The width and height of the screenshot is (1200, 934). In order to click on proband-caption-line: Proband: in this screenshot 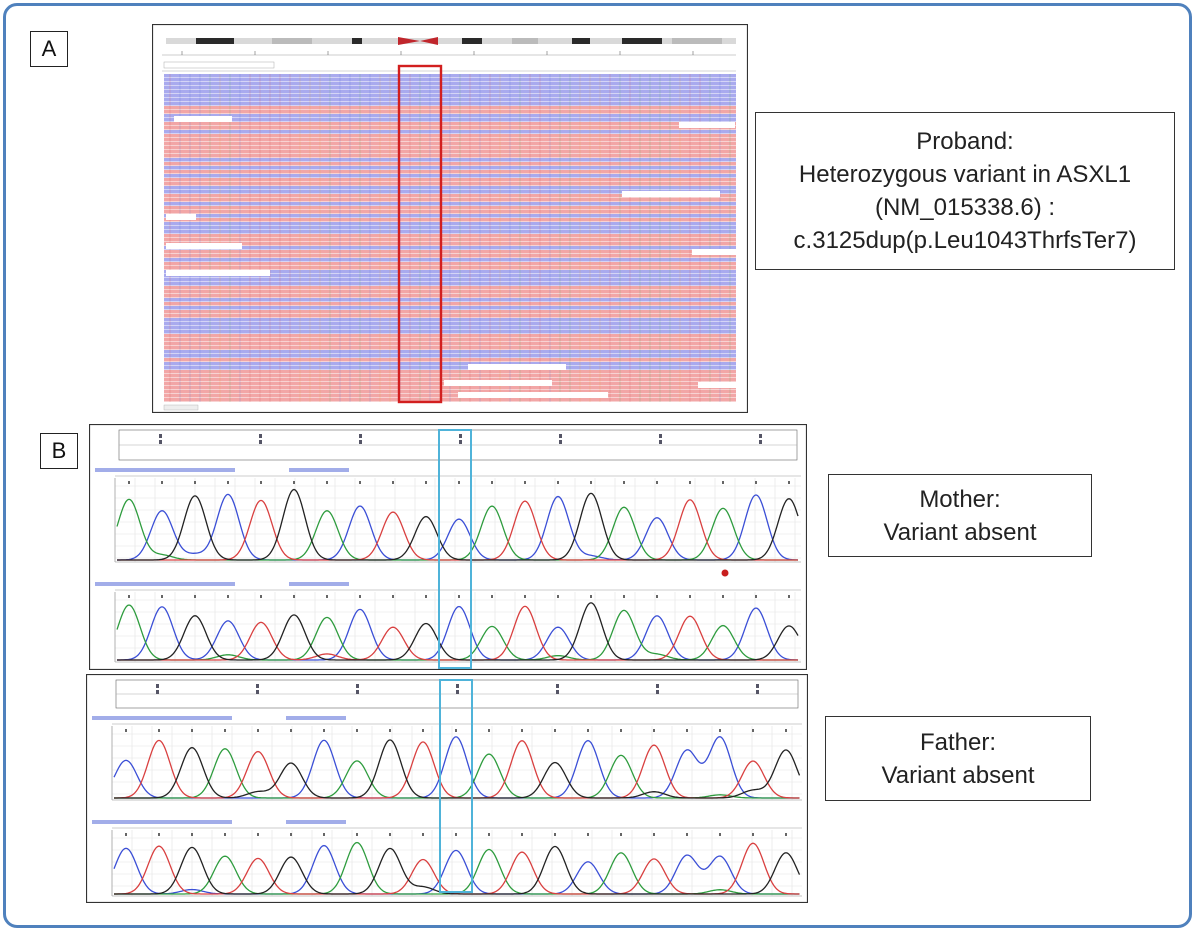, I will do `click(965, 141)`.